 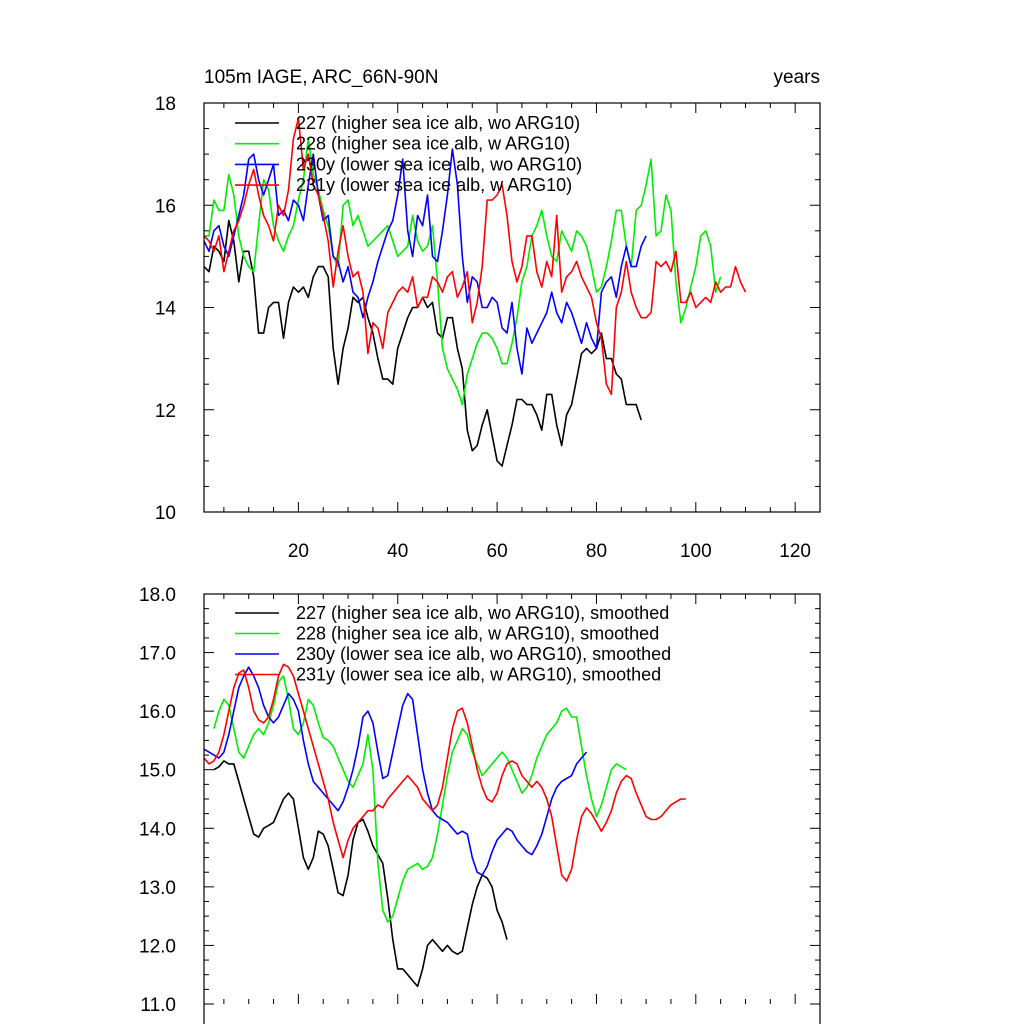 What do you see at coordinates (157, 771) in the screenshot?
I see `bottom-y-tick-label: 15.0` at bounding box center [157, 771].